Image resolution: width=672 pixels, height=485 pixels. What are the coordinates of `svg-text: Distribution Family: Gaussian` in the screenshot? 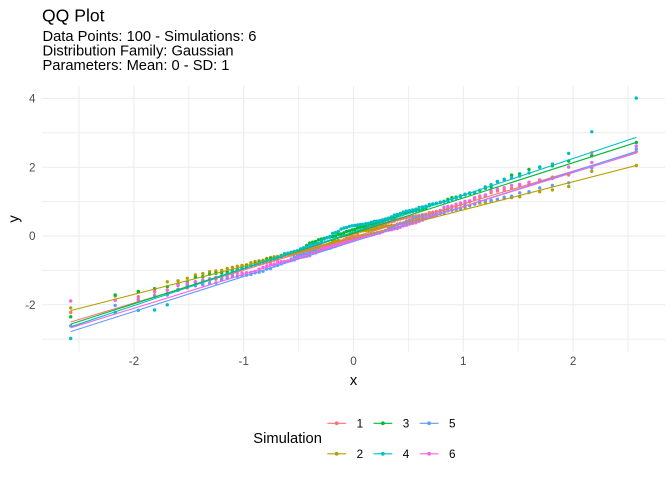 It's located at (138, 52).